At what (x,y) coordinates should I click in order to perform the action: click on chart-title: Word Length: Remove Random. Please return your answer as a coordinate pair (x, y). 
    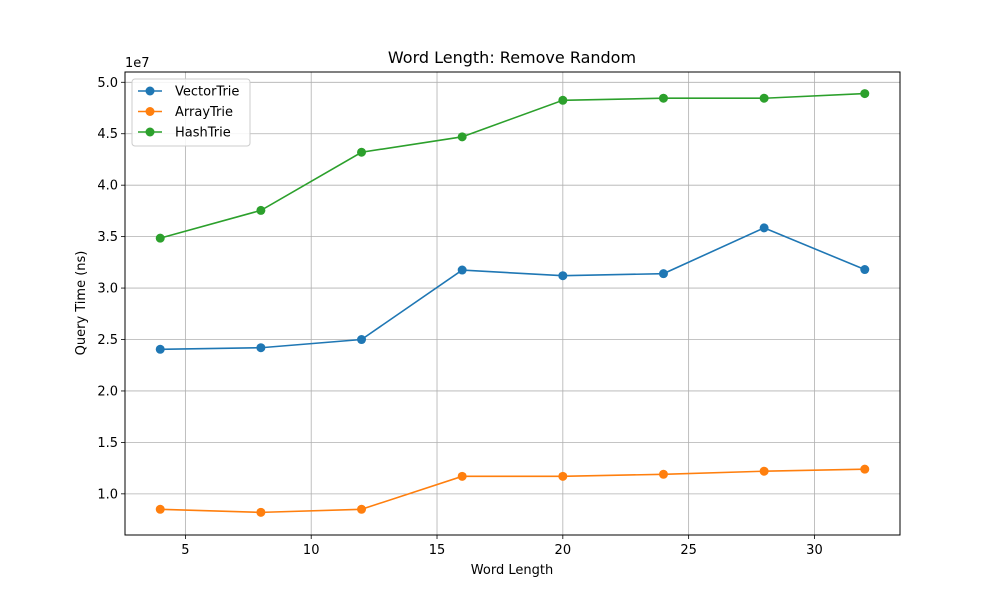
    Looking at the image, I should click on (512, 57).